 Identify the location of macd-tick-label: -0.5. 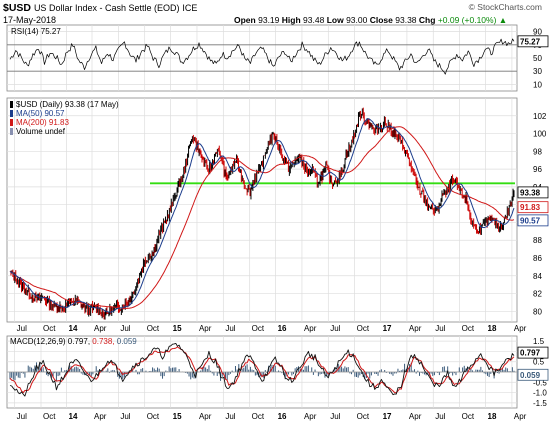
(540, 382).